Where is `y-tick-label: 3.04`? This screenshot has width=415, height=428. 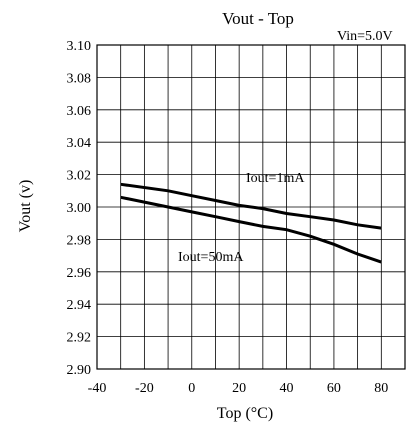 y-tick-label: 3.04 is located at coordinates (79, 143).